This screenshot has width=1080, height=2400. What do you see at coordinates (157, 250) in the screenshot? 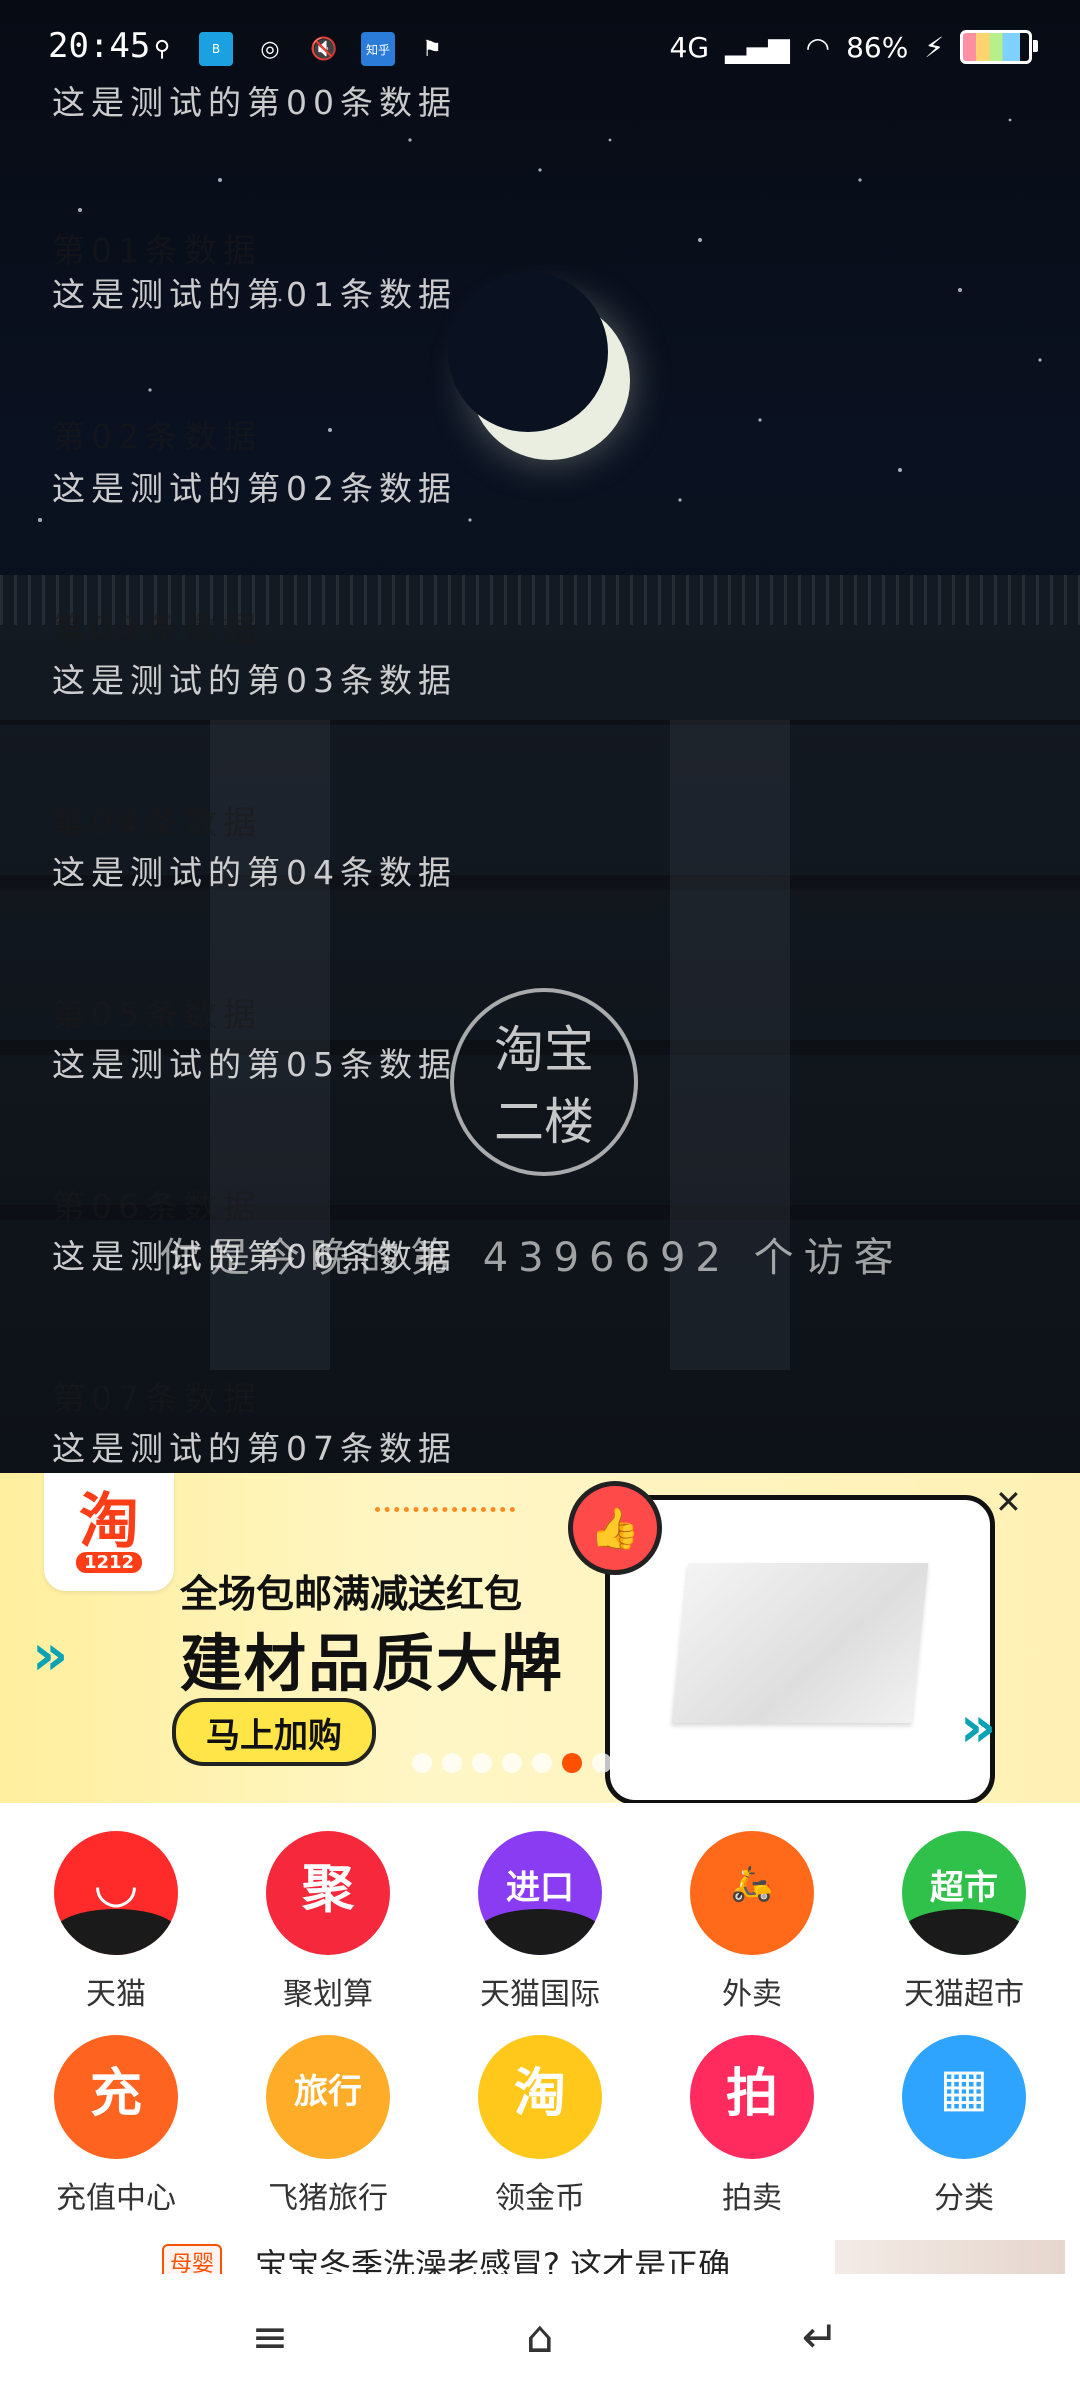
I see `list-item-title: 第01条数据` at bounding box center [157, 250].